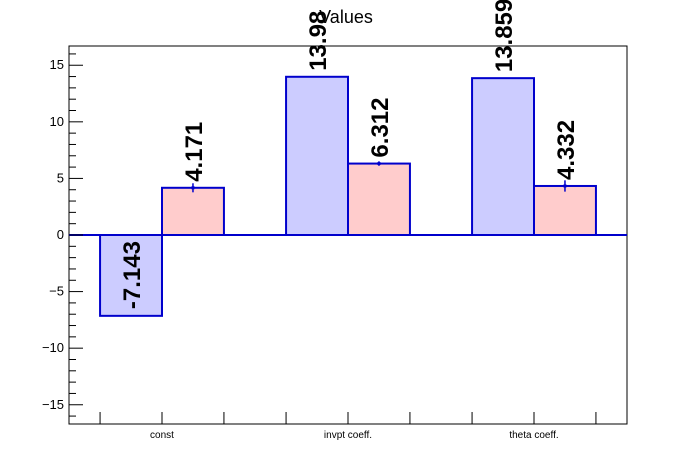 This screenshot has height=472, width=696. I want to click on data-label-s1-3: 13.859, so click(504, 36).